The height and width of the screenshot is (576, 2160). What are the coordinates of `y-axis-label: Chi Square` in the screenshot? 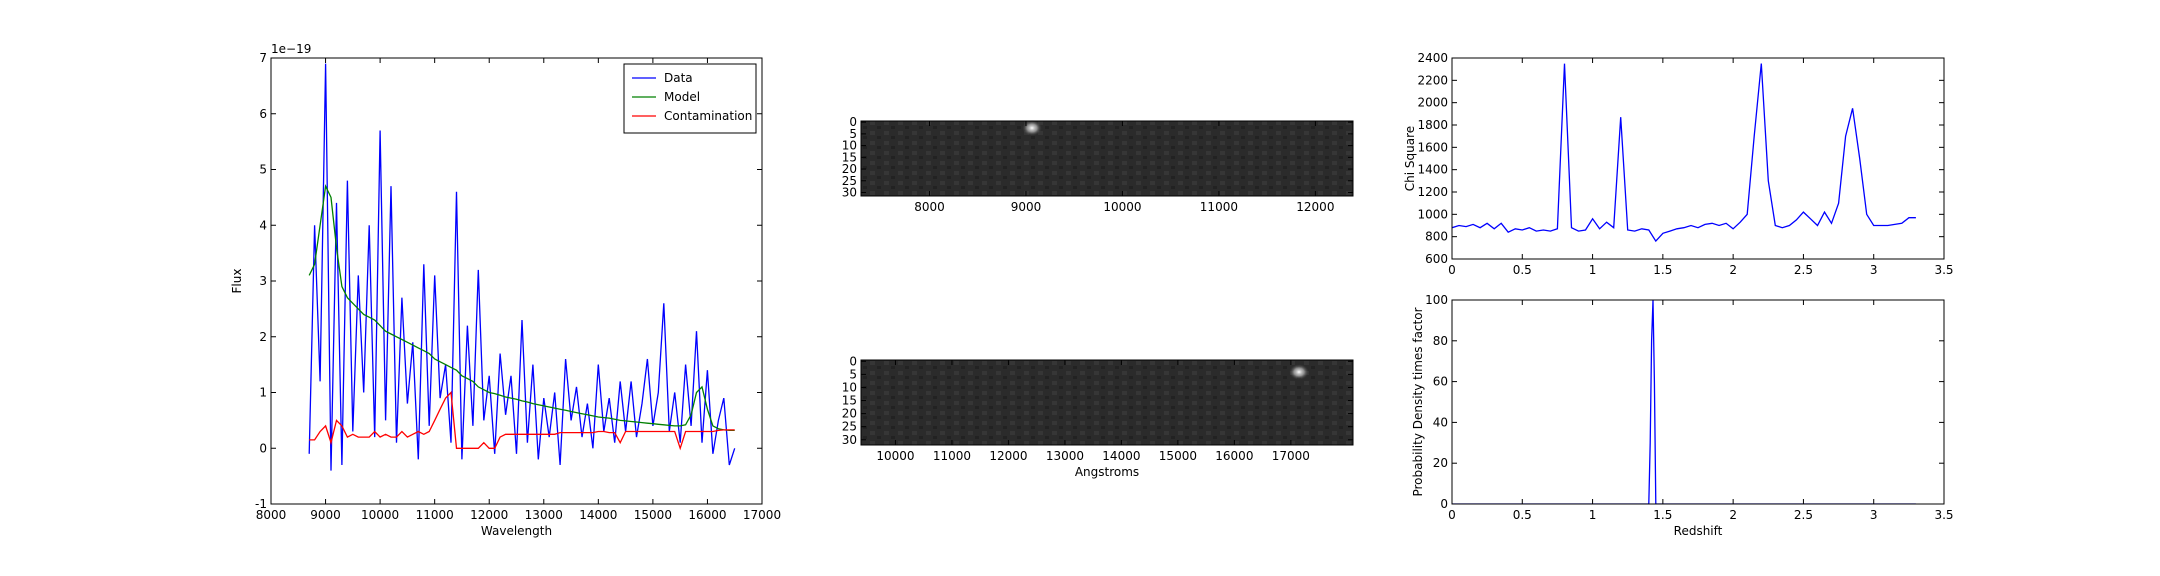 It's located at (1410, 158).